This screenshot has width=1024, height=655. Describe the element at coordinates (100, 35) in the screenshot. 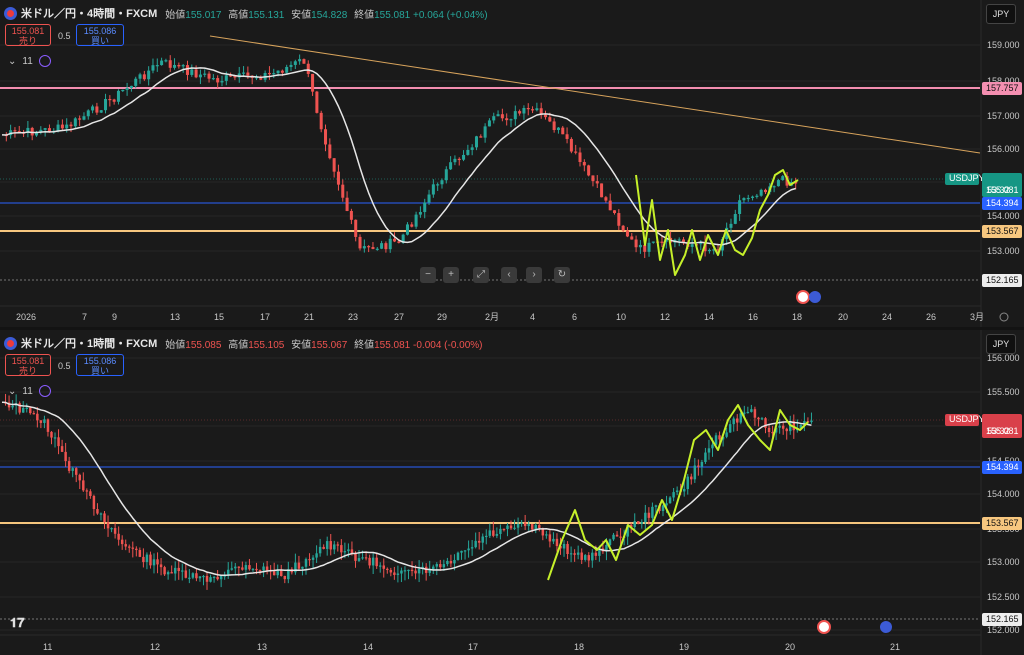

I see `buy-button: 155.086 買い` at that location.